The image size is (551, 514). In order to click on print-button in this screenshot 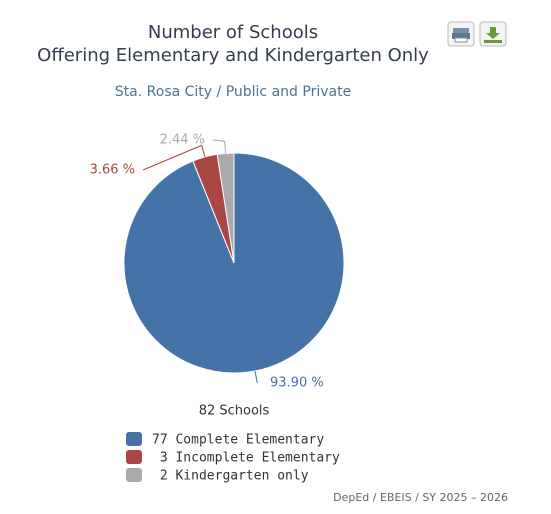, I will do `click(461, 34)`.